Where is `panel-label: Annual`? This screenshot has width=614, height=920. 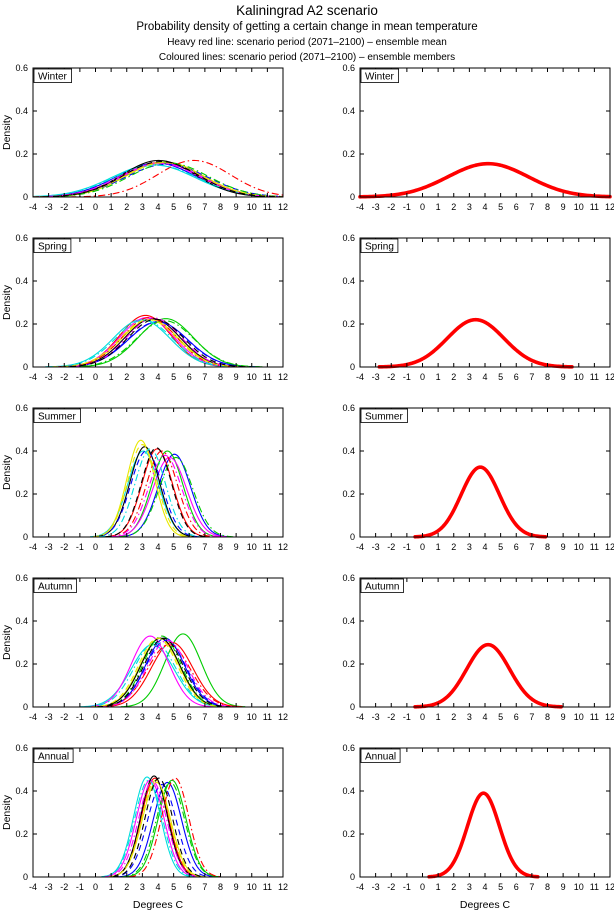 panel-label: Annual is located at coordinates (53, 757).